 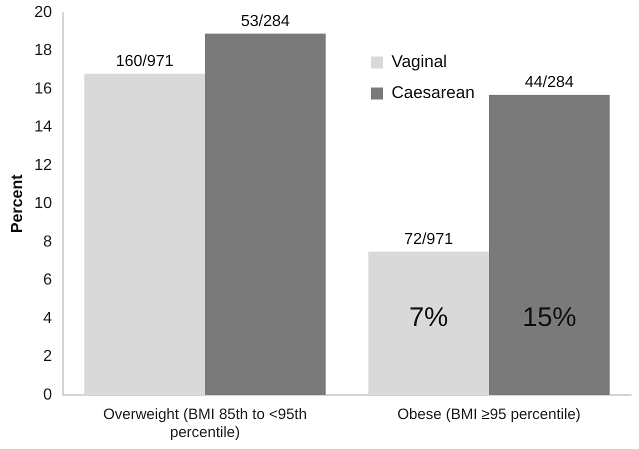 I want to click on y-tick-label: 18, so click(x=43, y=51).